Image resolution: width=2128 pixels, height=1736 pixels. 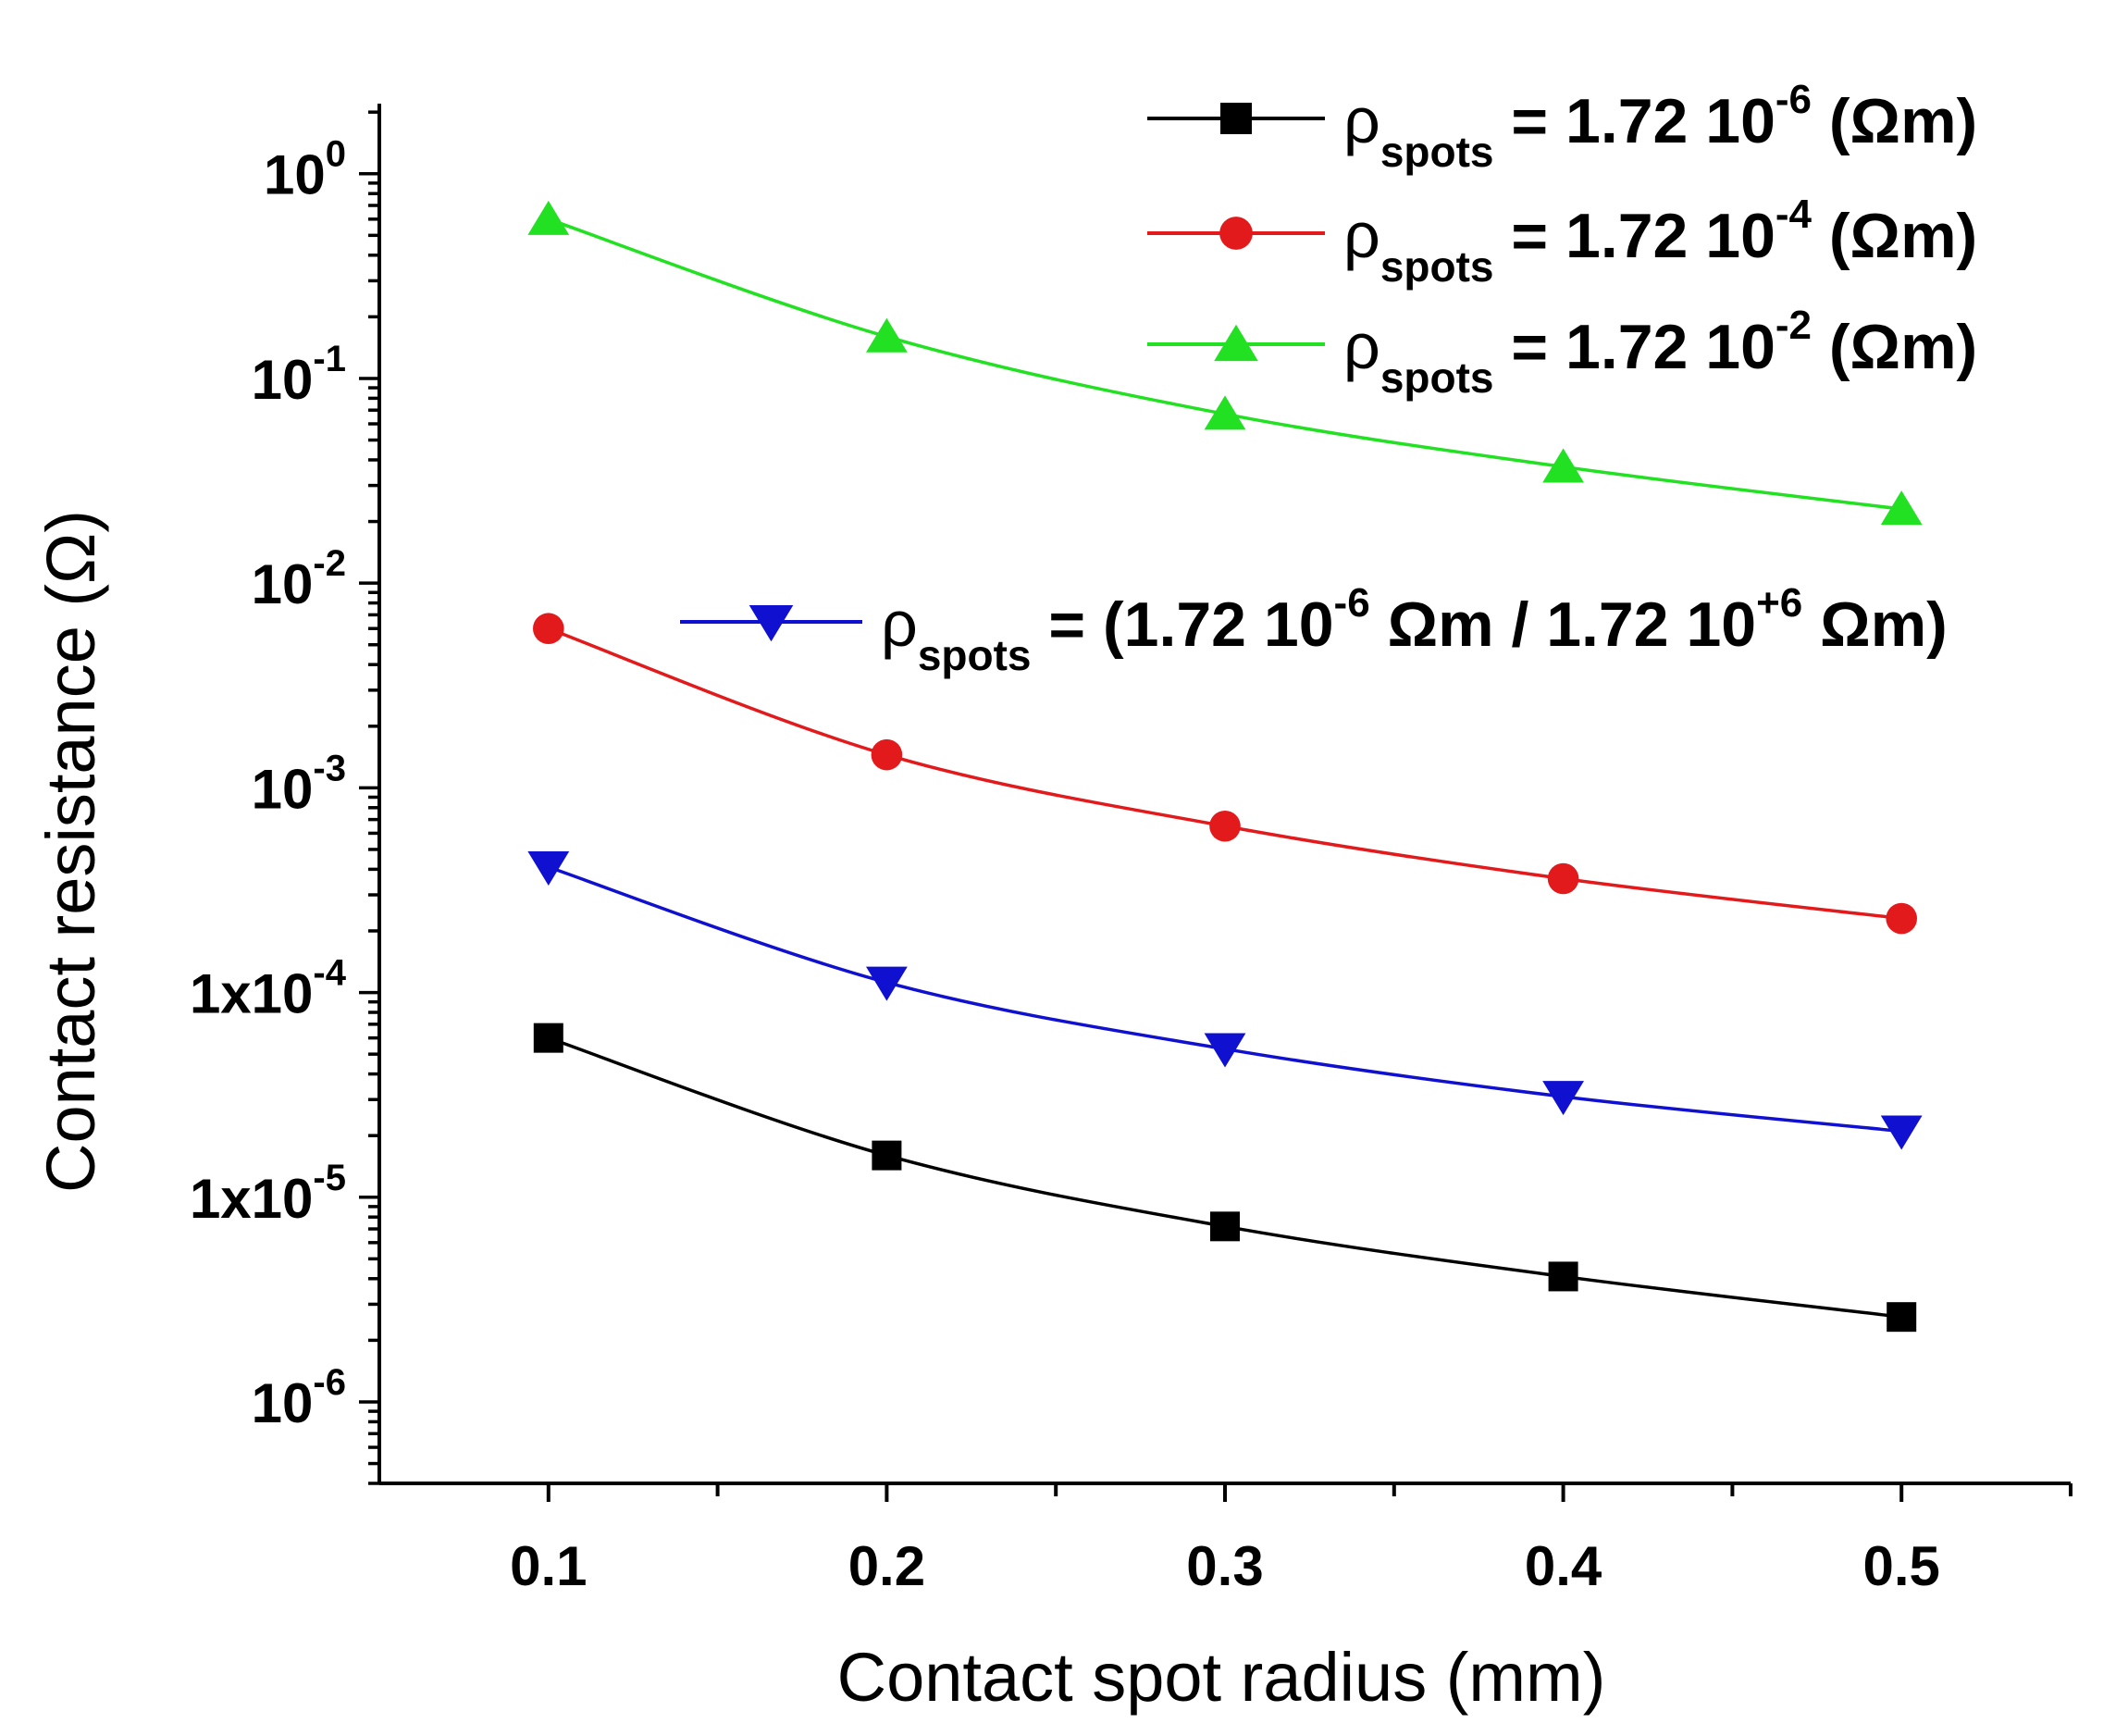 I want to click on legend-item-3: ρspots = 1.72 10-2 (Ωm), so click(x=1562, y=352).